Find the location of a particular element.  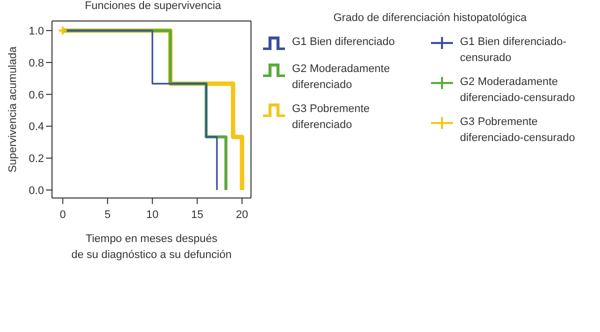

y-tick-label: 0.4 is located at coordinates (36, 127).